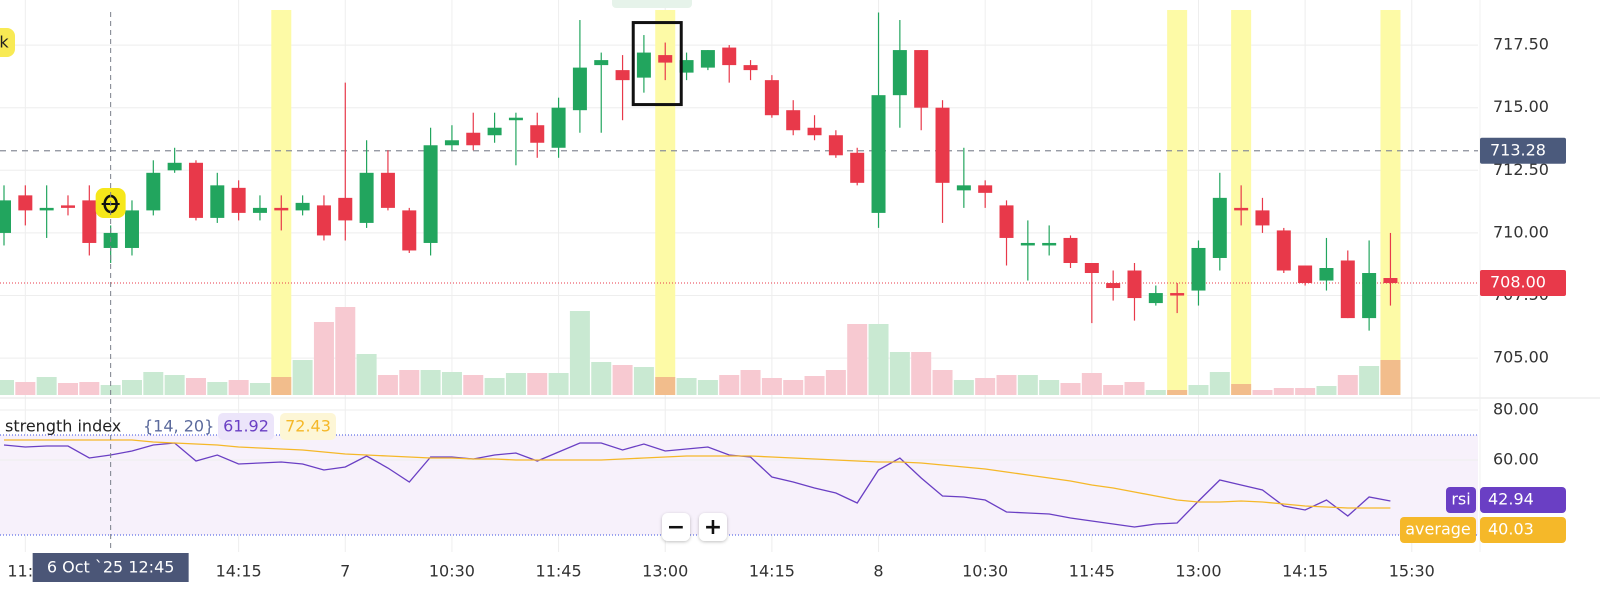 This screenshot has height=603, width=1600. What do you see at coordinates (697, 474) in the screenshot?
I see `indicator-line` at bounding box center [697, 474].